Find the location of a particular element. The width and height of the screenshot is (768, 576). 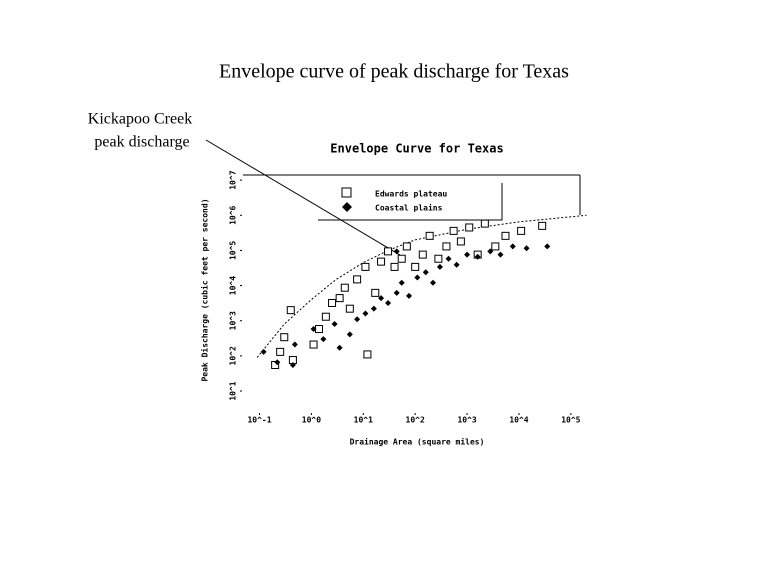

x-axis-label: Drainage Area (square miles) is located at coordinates (417, 442).